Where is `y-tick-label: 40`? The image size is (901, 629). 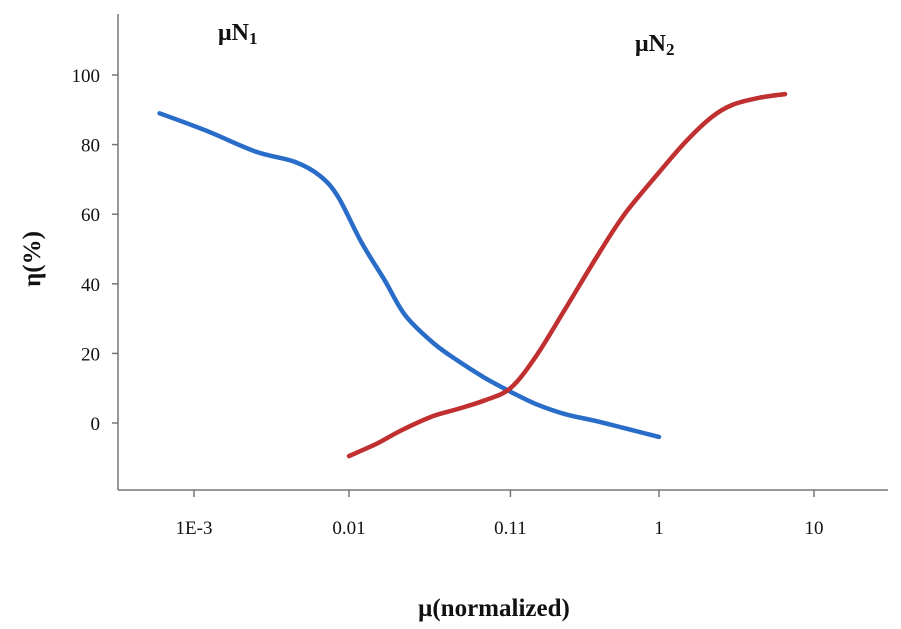
y-tick-label: 40 is located at coordinates (90, 285).